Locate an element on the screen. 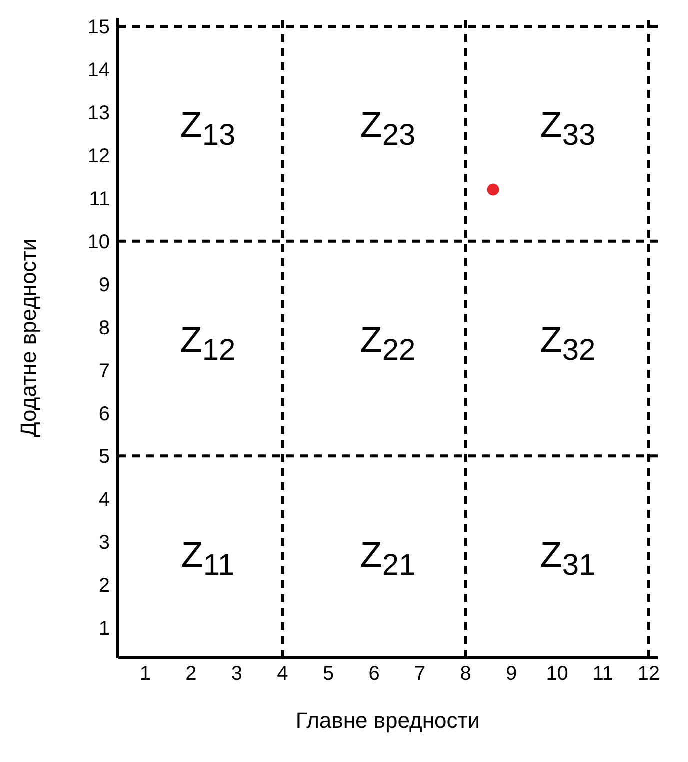  annotation: Z$_{33}$ is located at coordinates (568, 128).